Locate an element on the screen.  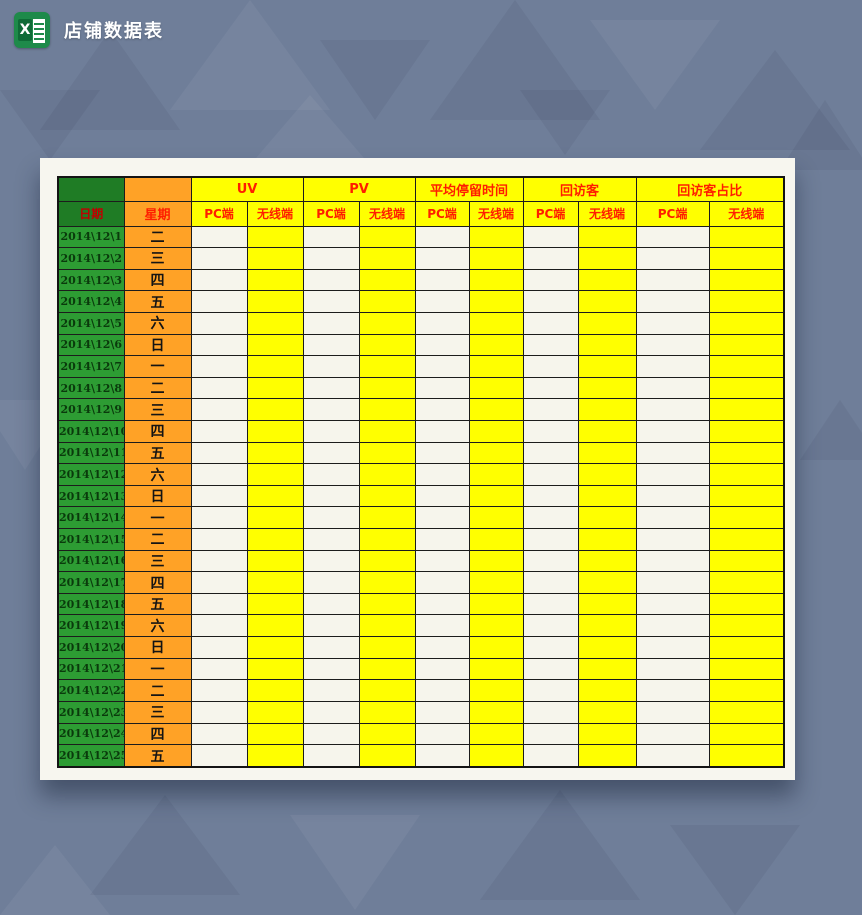
week-cell: 四 is located at coordinates (157, 582).